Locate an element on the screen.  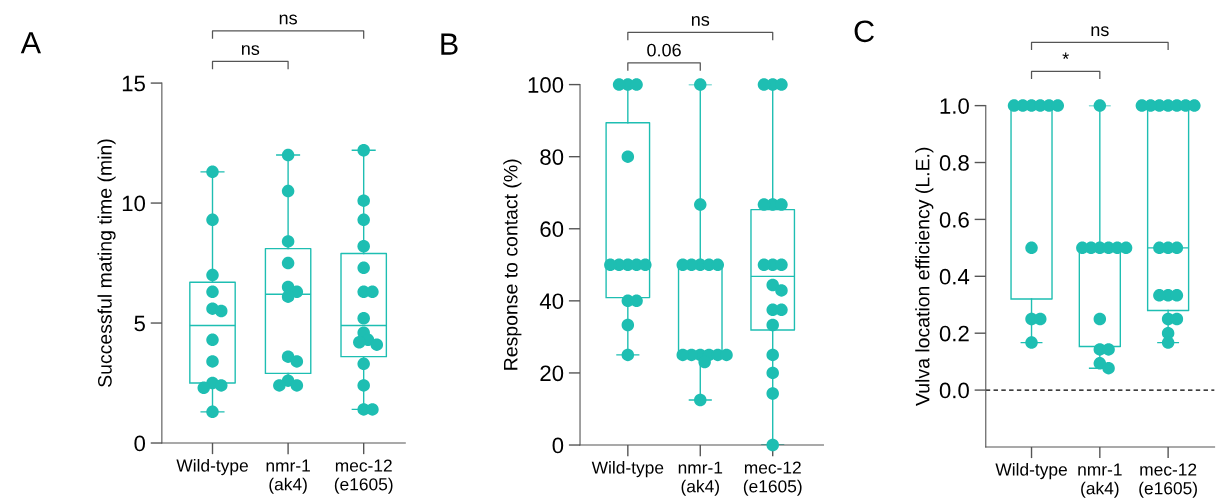
y-tick-label: 0.4 is located at coordinates (954, 276).